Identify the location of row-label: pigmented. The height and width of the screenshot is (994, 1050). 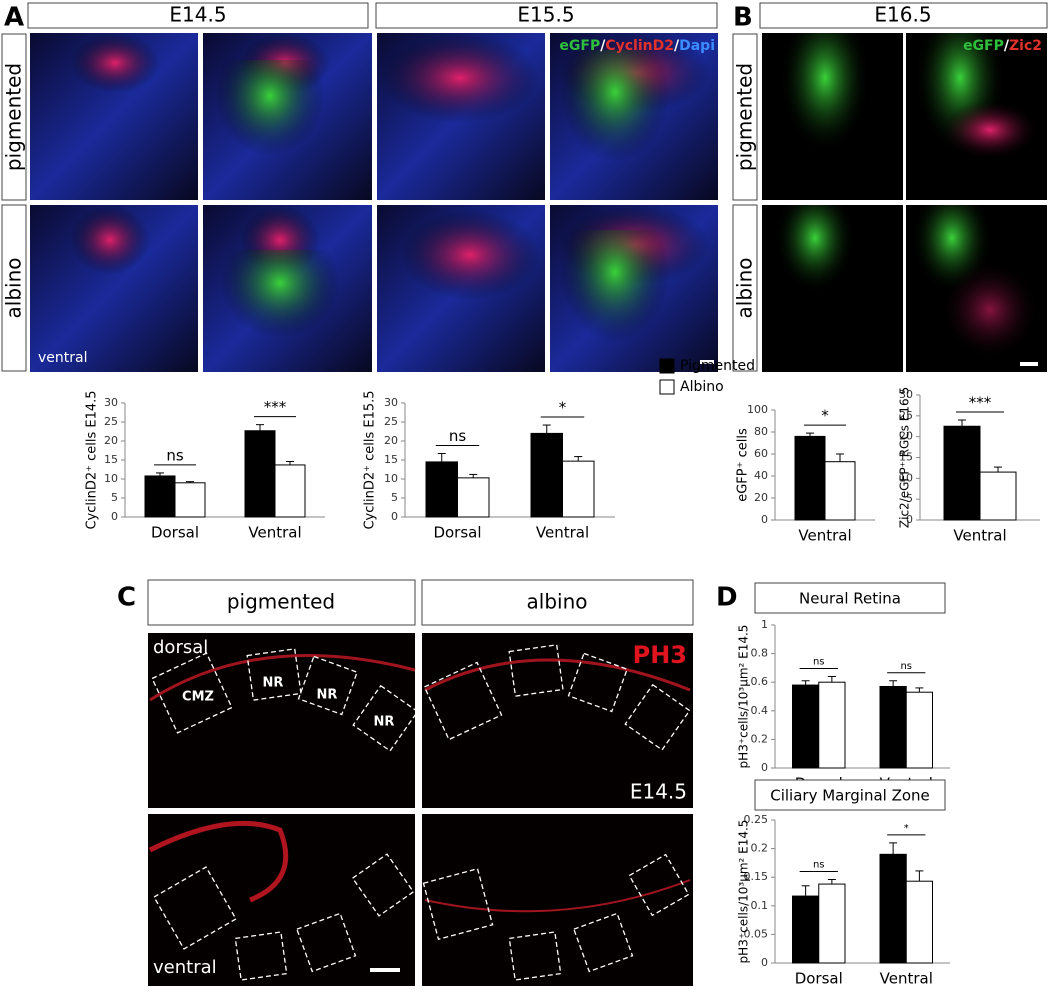
(14, 117).